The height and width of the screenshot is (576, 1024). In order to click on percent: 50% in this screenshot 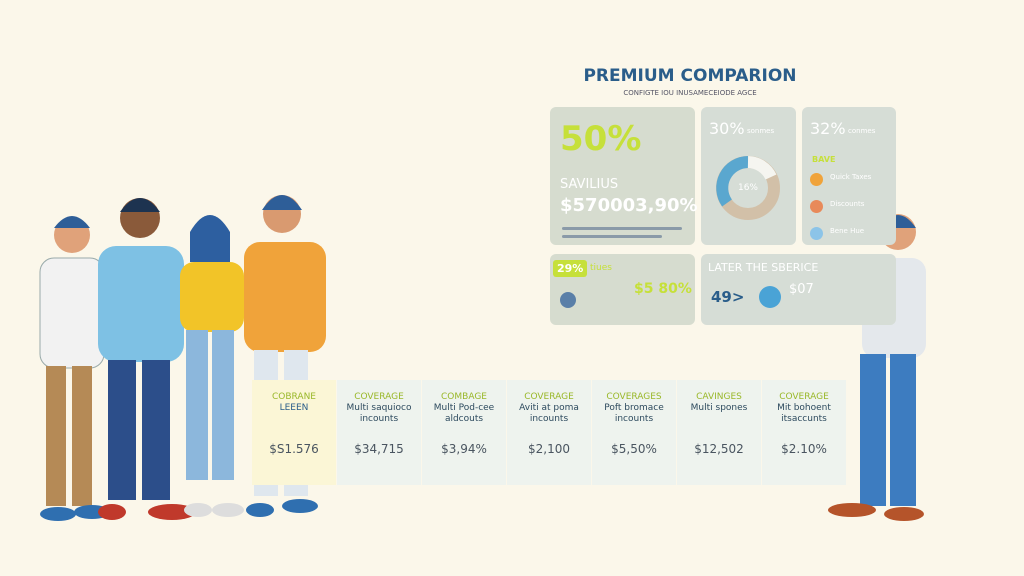, I will do `click(601, 139)`.